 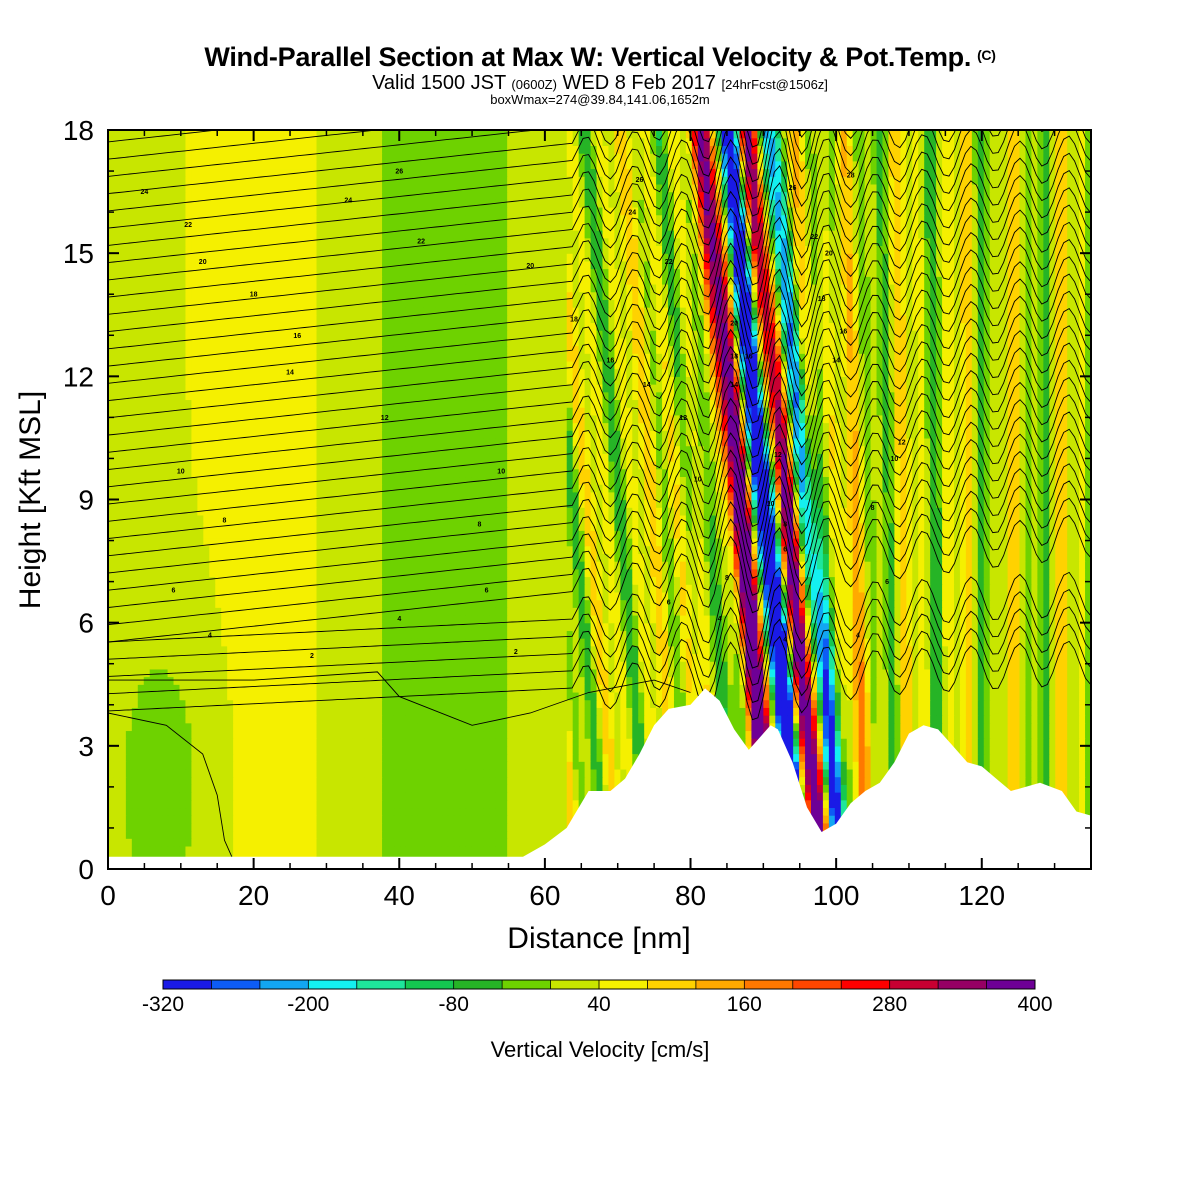 What do you see at coordinates (599, 778) in the screenshot?
I see `terrain-mask` at bounding box center [599, 778].